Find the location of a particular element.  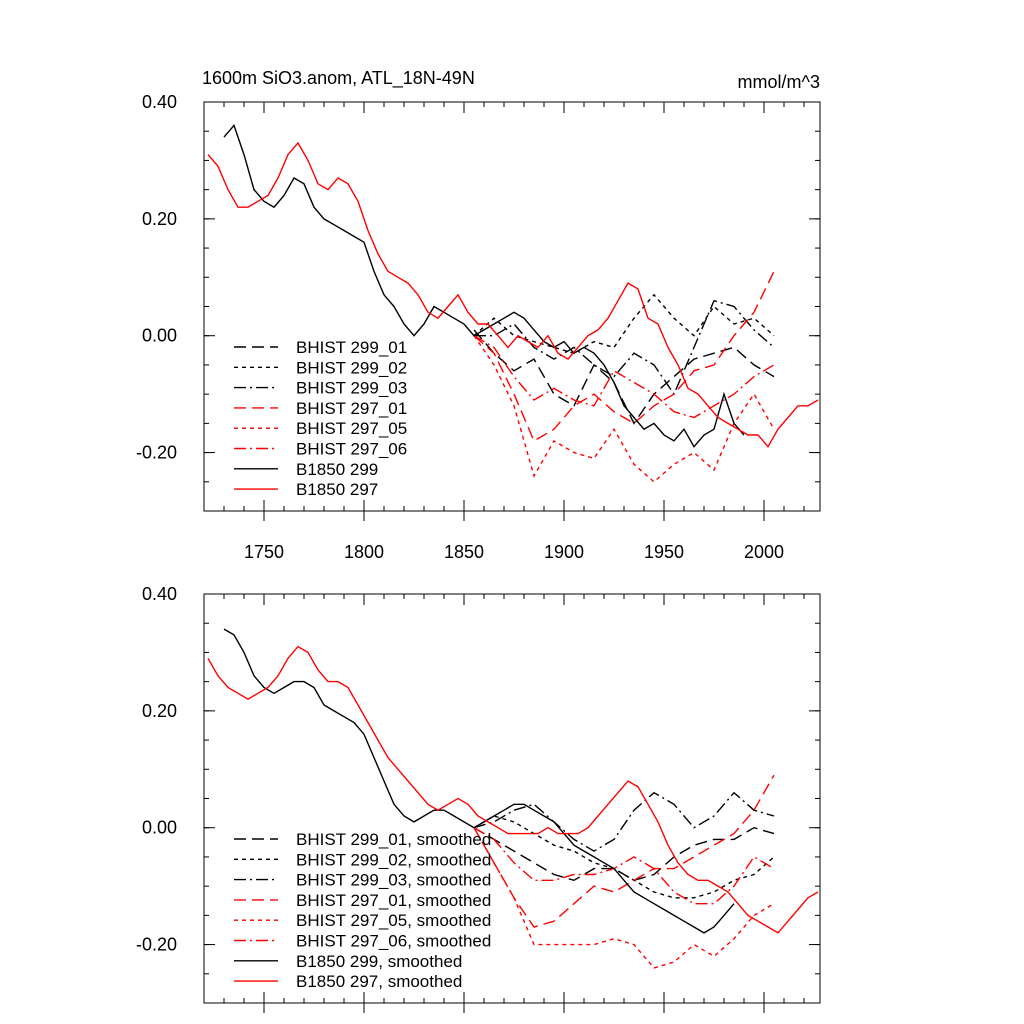

legend-label: BHIST 299_01, smoothed is located at coordinates (393, 839).